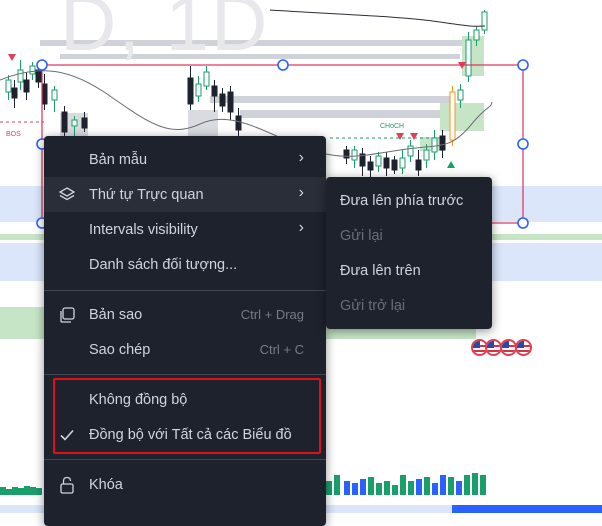 The width and height of the screenshot is (602, 526). What do you see at coordinates (185, 159) in the screenshot?
I see `menu-item-templates: Bản mẫu ›` at bounding box center [185, 159].